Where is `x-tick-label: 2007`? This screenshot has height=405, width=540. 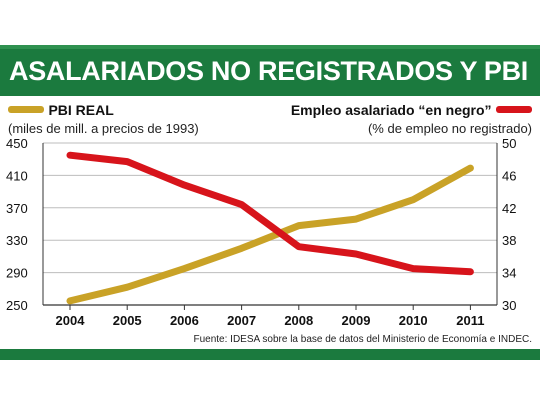 x-tick-label: 2007 is located at coordinates (241, 320).